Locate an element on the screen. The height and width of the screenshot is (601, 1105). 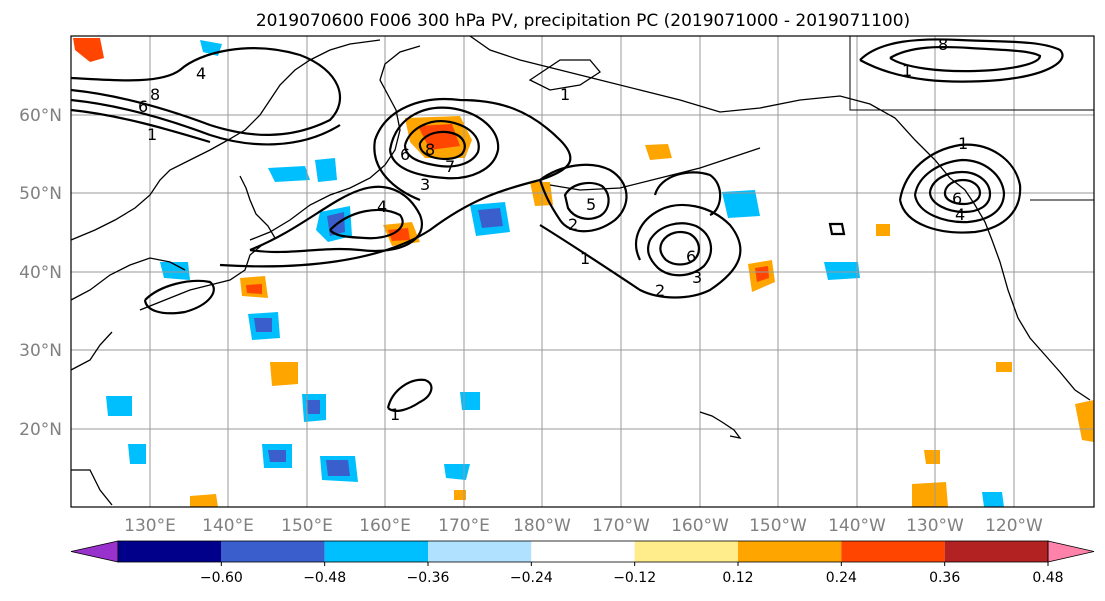
colorbar-tick-label: 0.24 is located at coordinates (841, 578).